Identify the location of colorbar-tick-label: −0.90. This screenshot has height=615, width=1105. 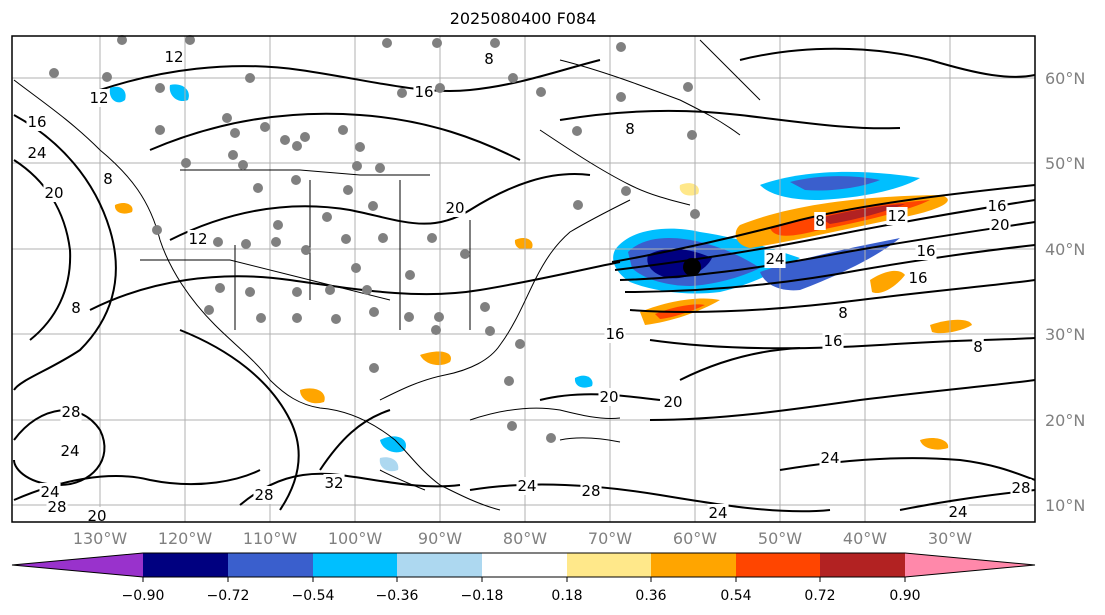
(143, 596).